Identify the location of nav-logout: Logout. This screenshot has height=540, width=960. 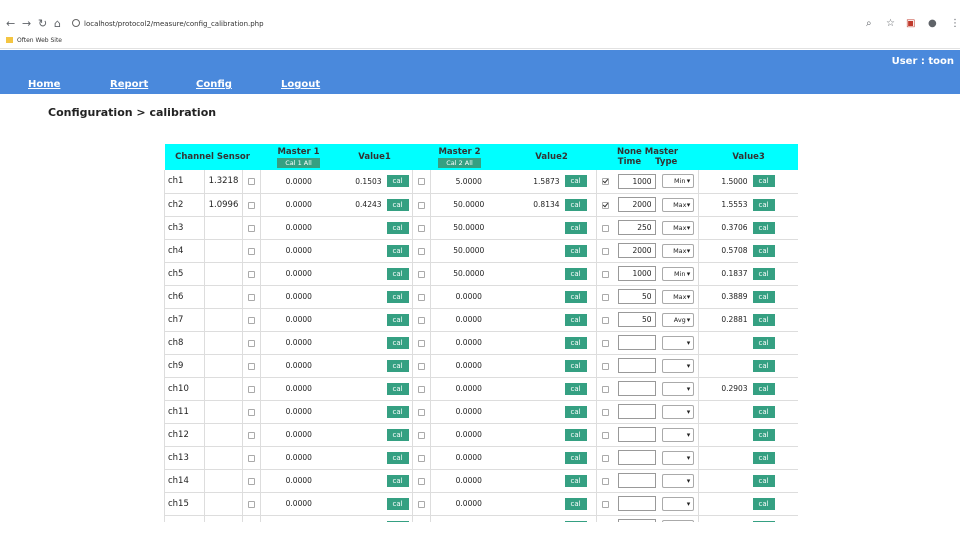
(301, 84).